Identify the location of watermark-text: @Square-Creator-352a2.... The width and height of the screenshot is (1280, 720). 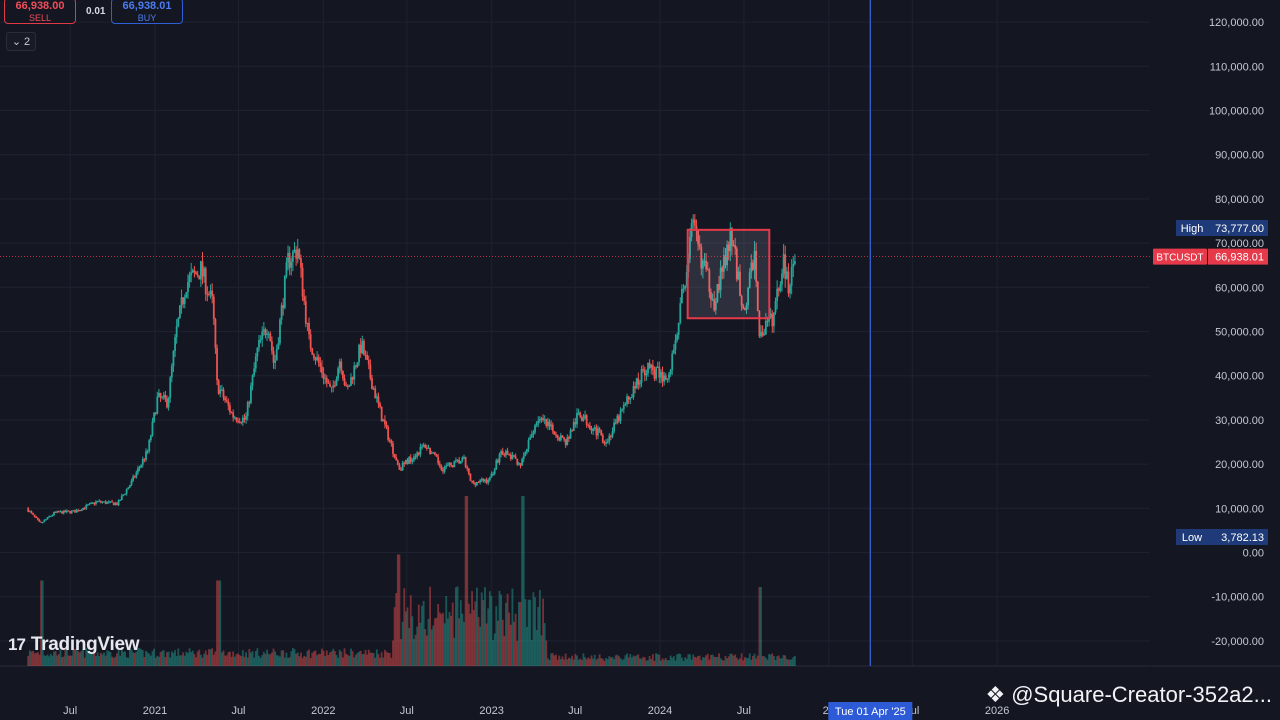
(1141, 694).